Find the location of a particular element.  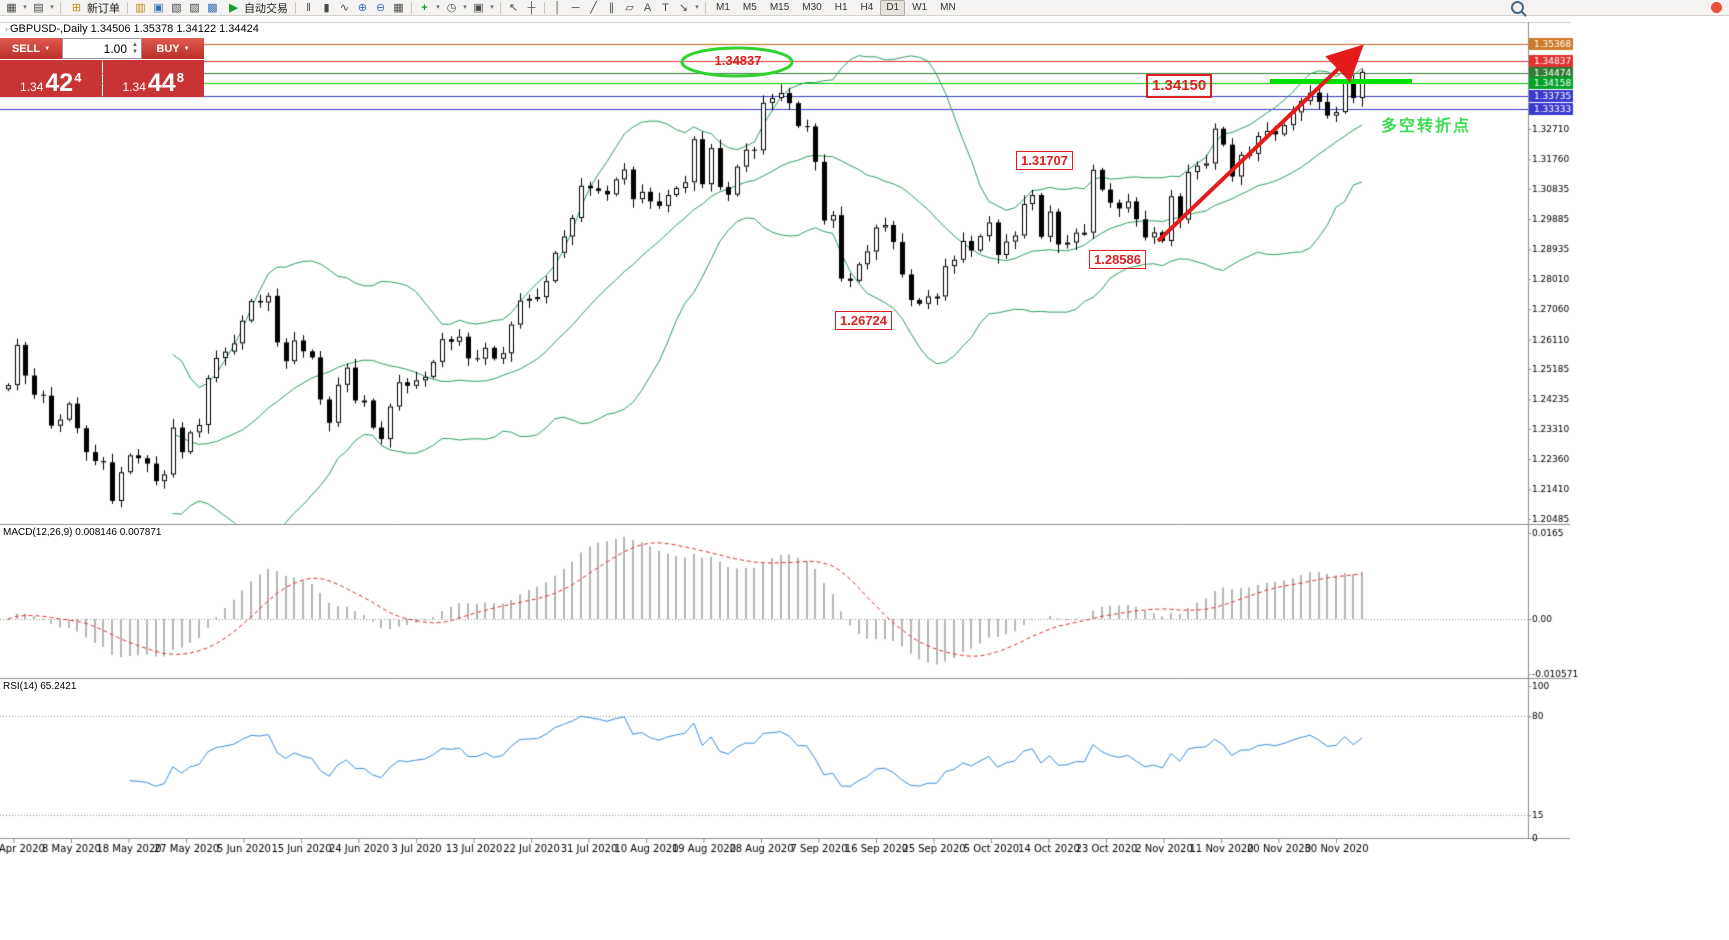

arrows-caret-icon: ▾ is located at coordinates (697, 7).